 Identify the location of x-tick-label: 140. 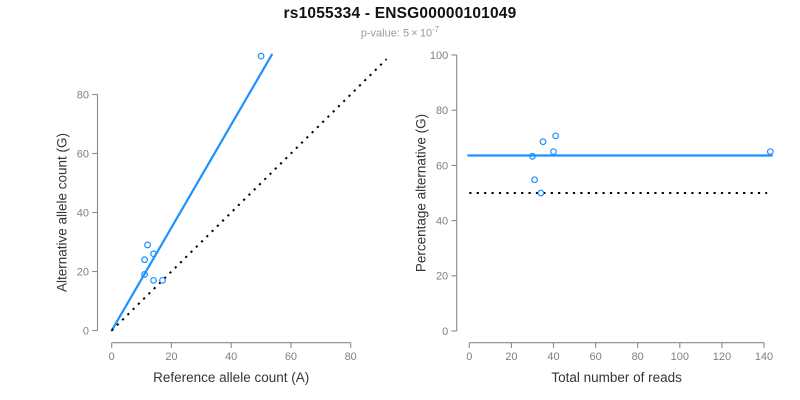
(764, 357).